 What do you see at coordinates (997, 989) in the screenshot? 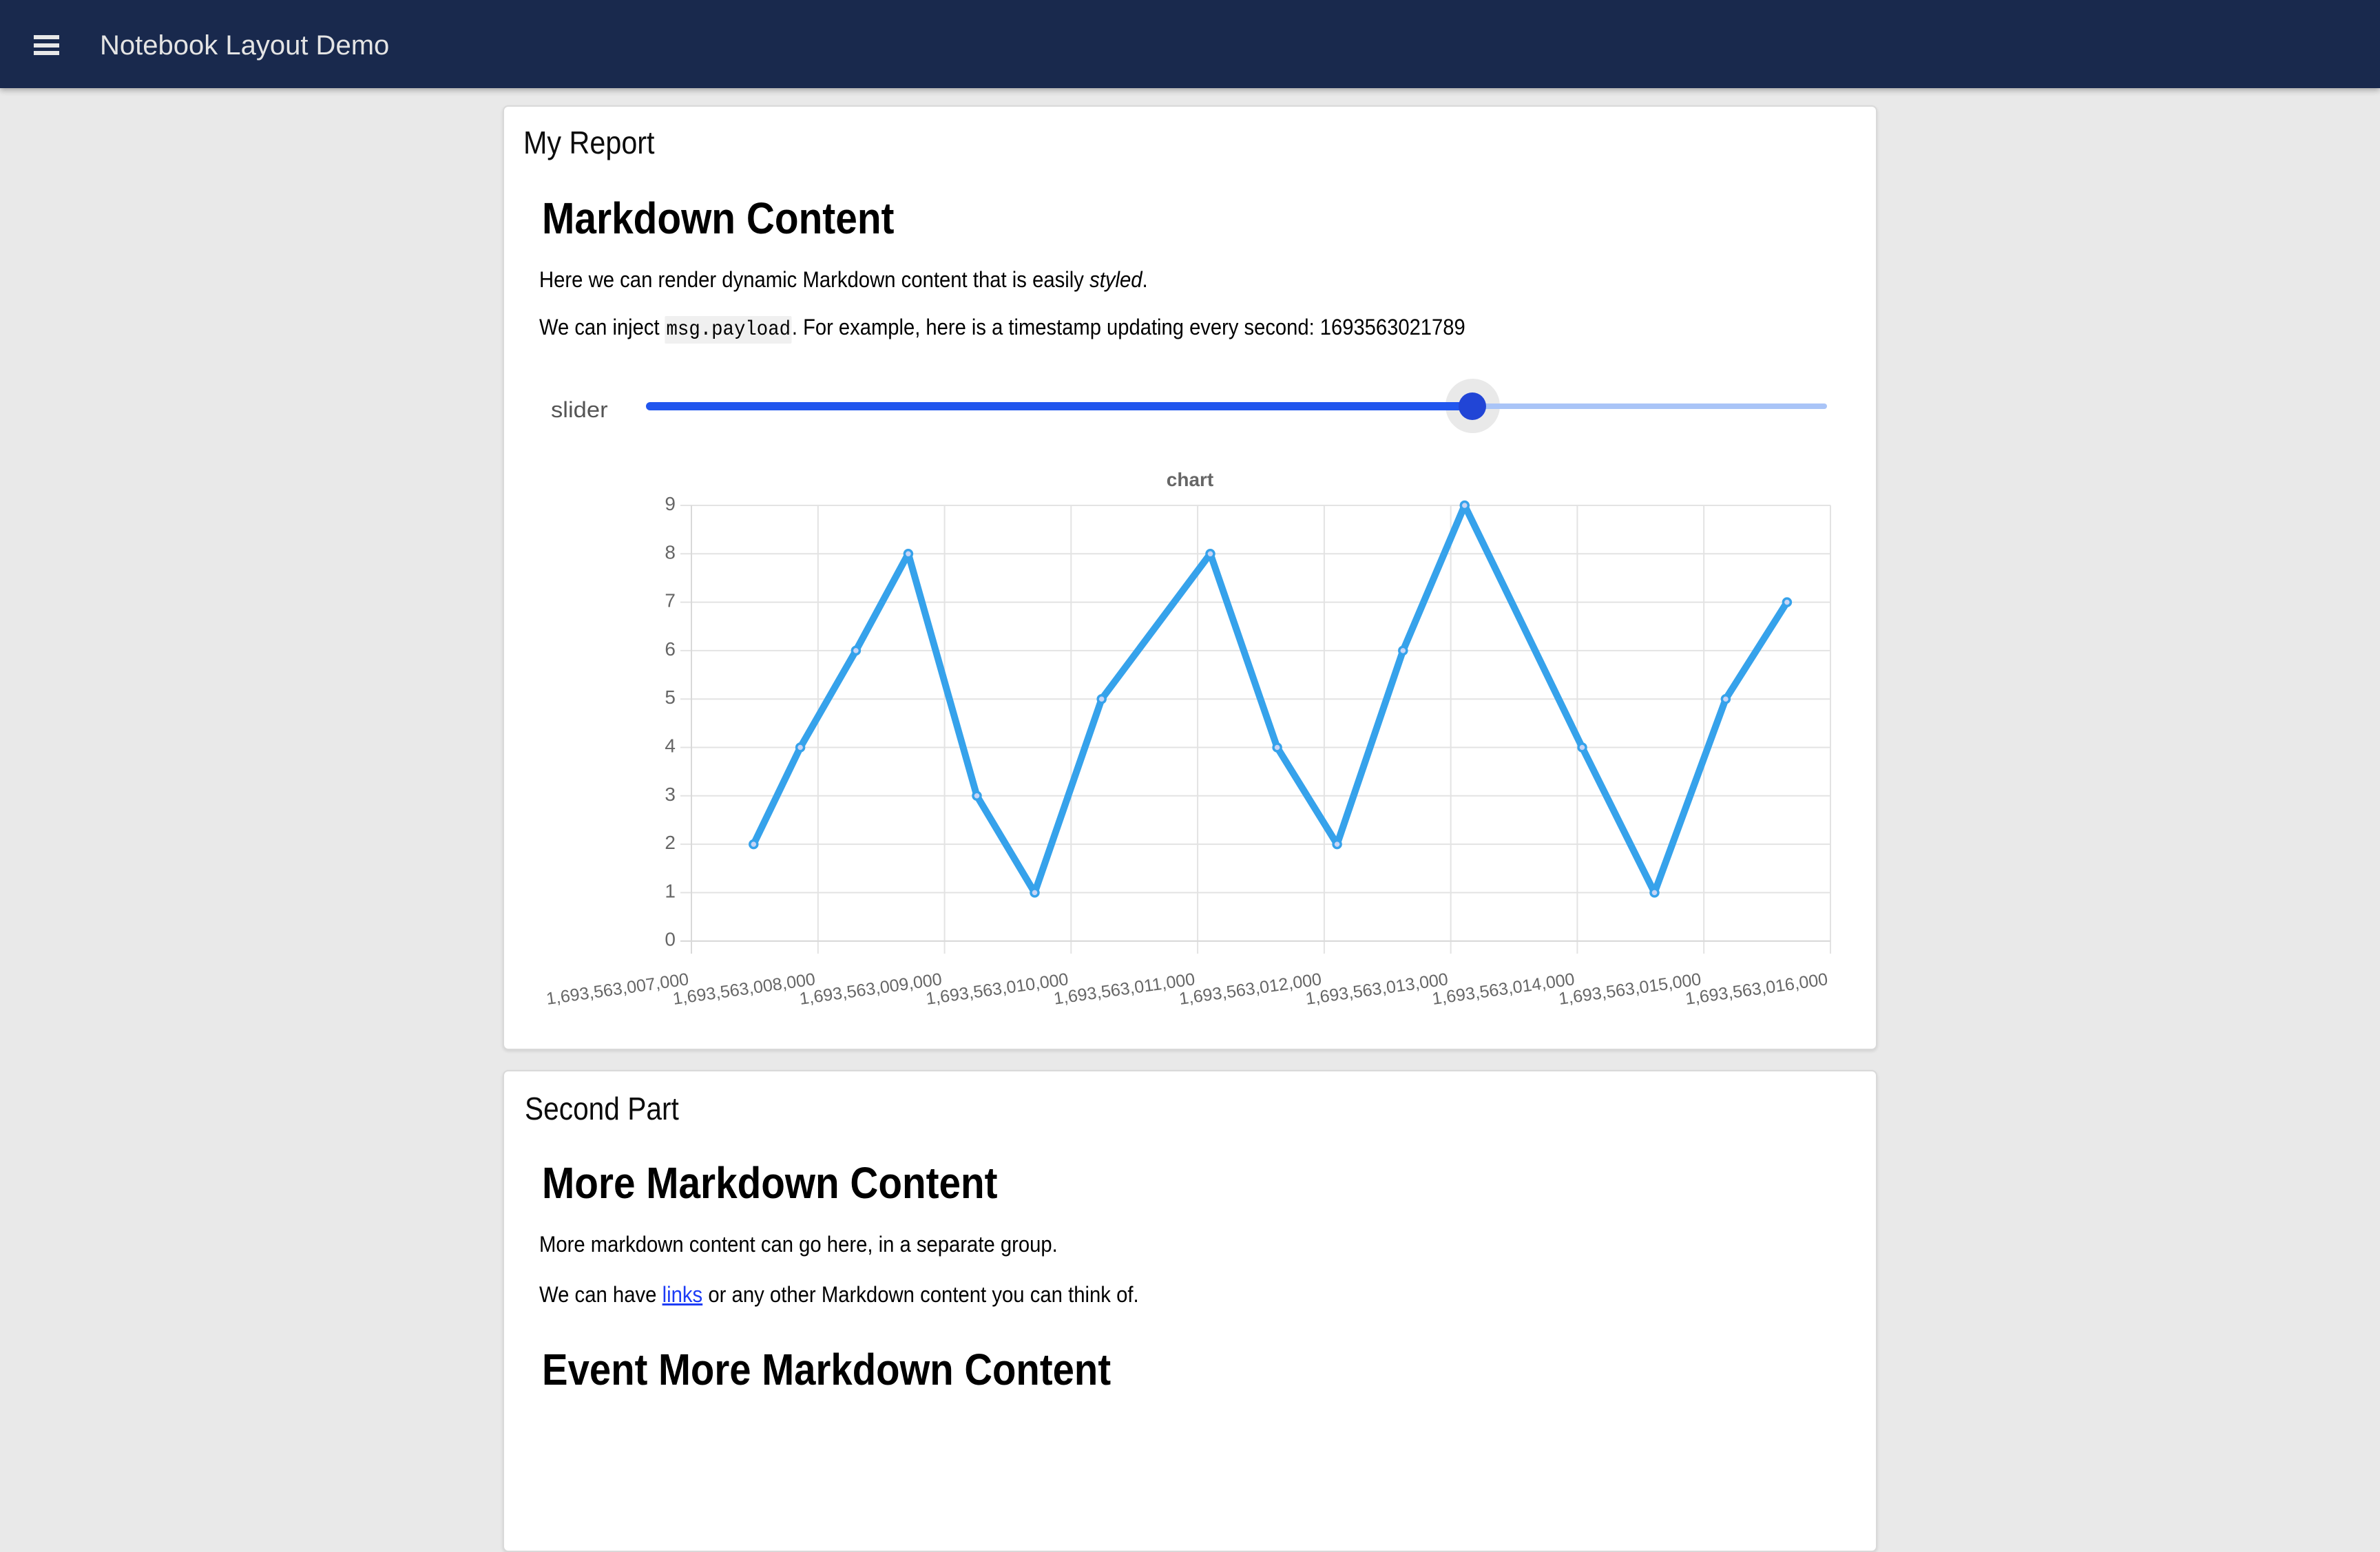
I see `svg-text: 1,693,563,010,000` at bounding box center [997, 989].